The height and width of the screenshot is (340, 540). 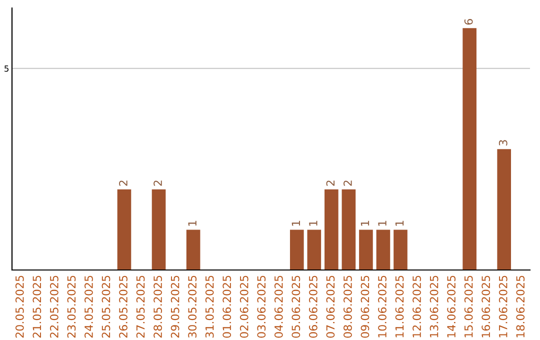 What do you see at coordinates (503, 143) in the screenshot?
I see `data-label: 3` at bounding box center [503, 143].